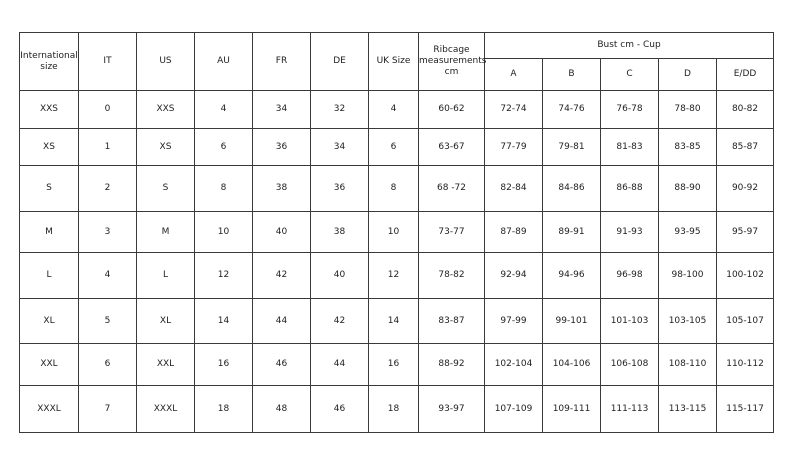  I want to click on table-cell: 1, so click(107, 147).